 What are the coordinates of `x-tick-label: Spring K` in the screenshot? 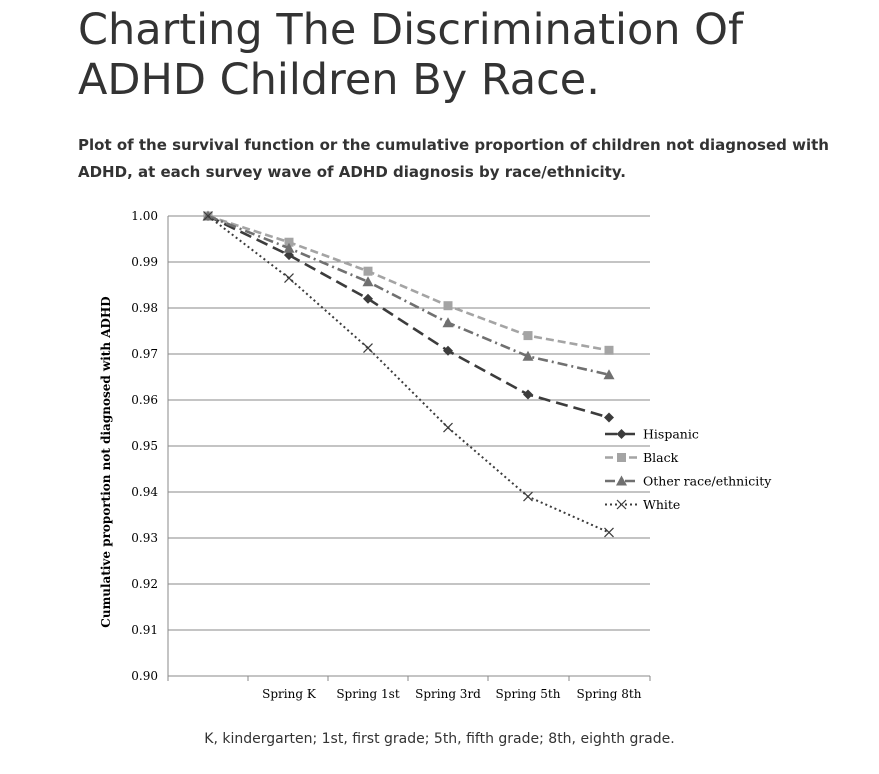 It's located at (289, 694).